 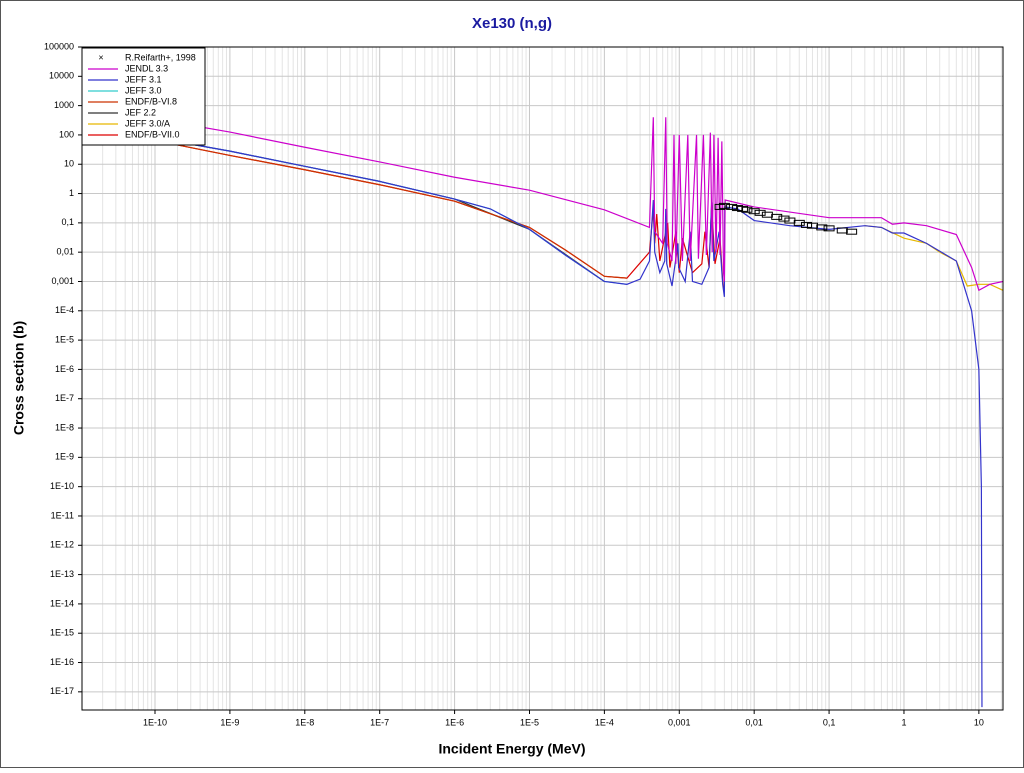 I want to click on y-tick-label: 1E-8, so click(x=64, y=427).